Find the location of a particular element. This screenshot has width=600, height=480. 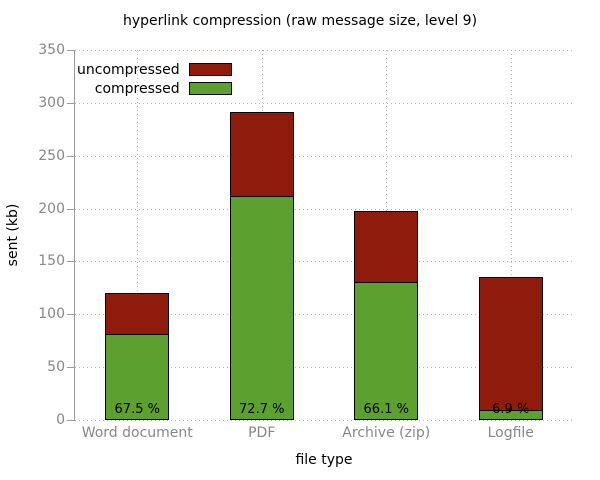

bar-compressed-word-document is located at coordinates (137, 377).